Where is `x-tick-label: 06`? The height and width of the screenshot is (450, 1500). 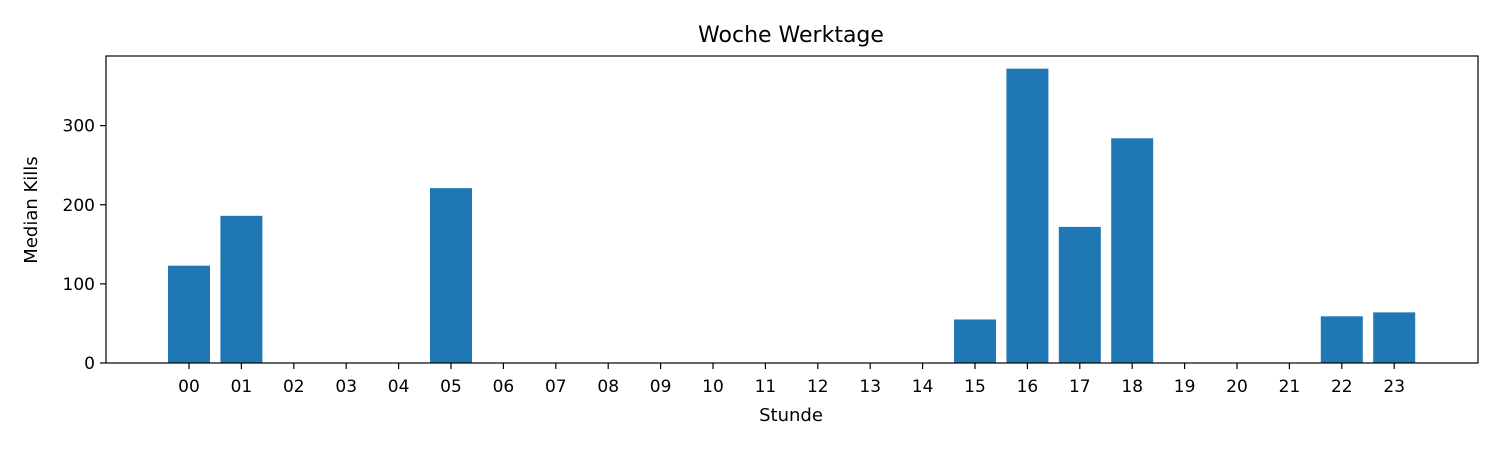
x-tick-label: 06 is located at coordinates (504, 387).